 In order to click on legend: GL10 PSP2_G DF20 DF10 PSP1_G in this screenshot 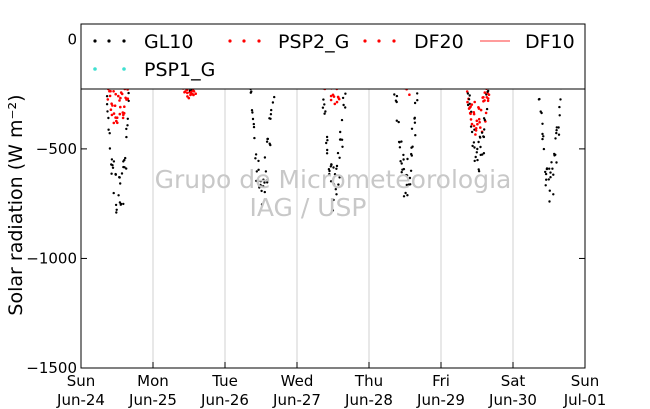, I will do `click(333, 56)`.